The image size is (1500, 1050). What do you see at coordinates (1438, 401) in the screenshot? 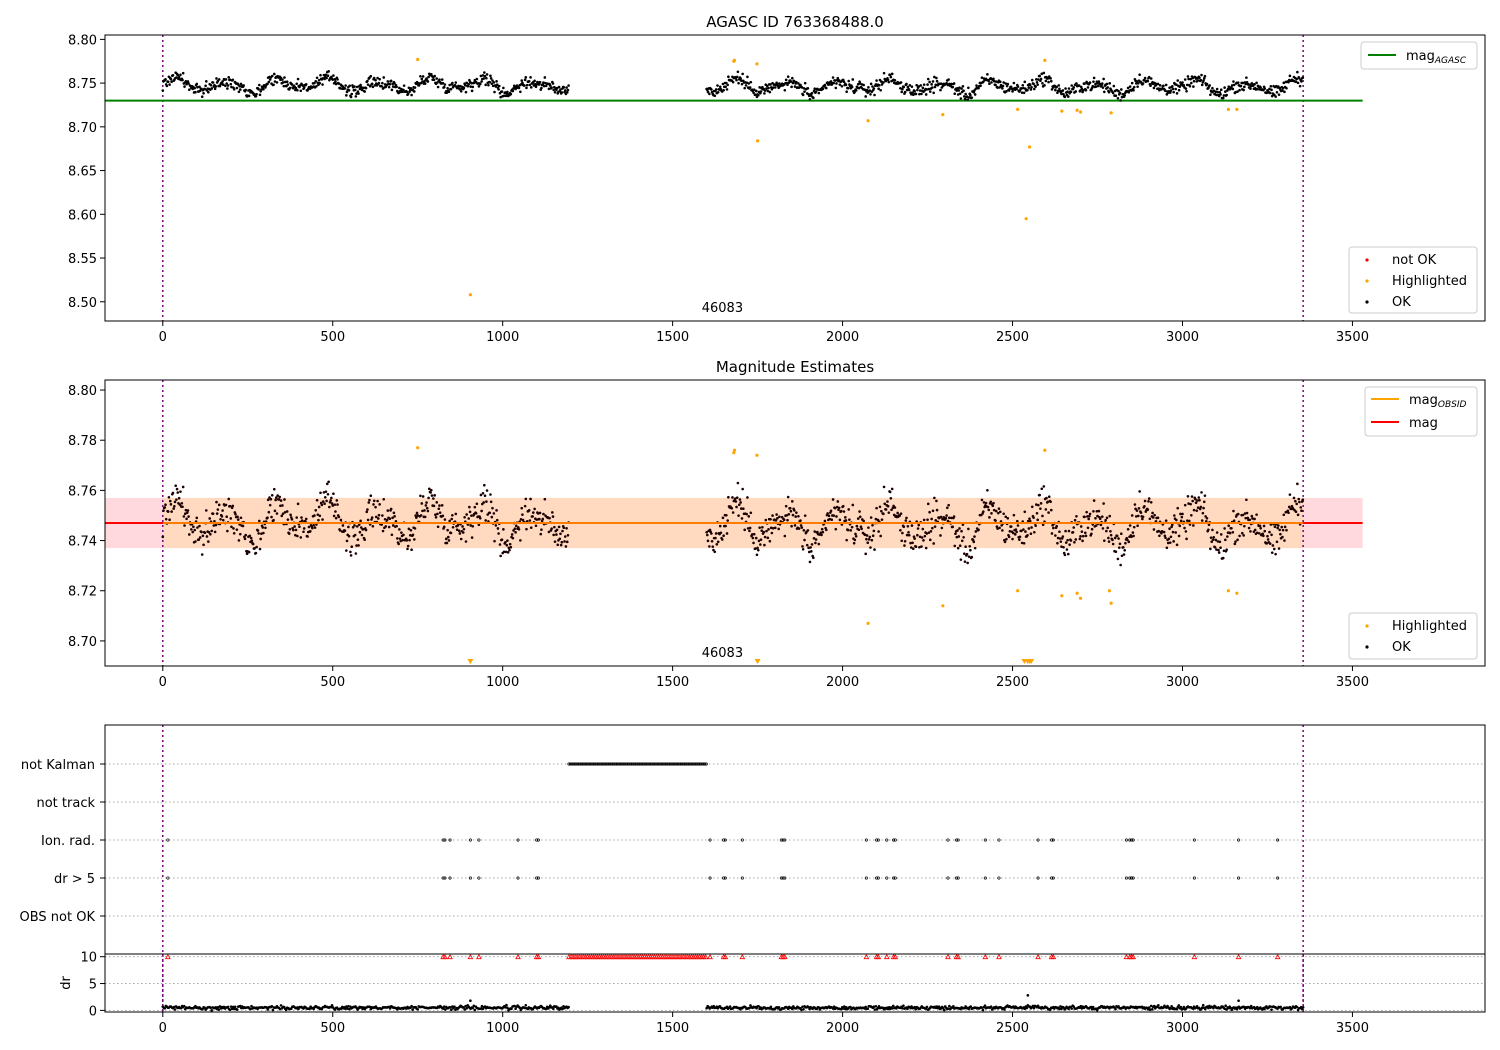
I see `legend-label-mag-obsid: magOBSID` at bounding box center [1438, 401].